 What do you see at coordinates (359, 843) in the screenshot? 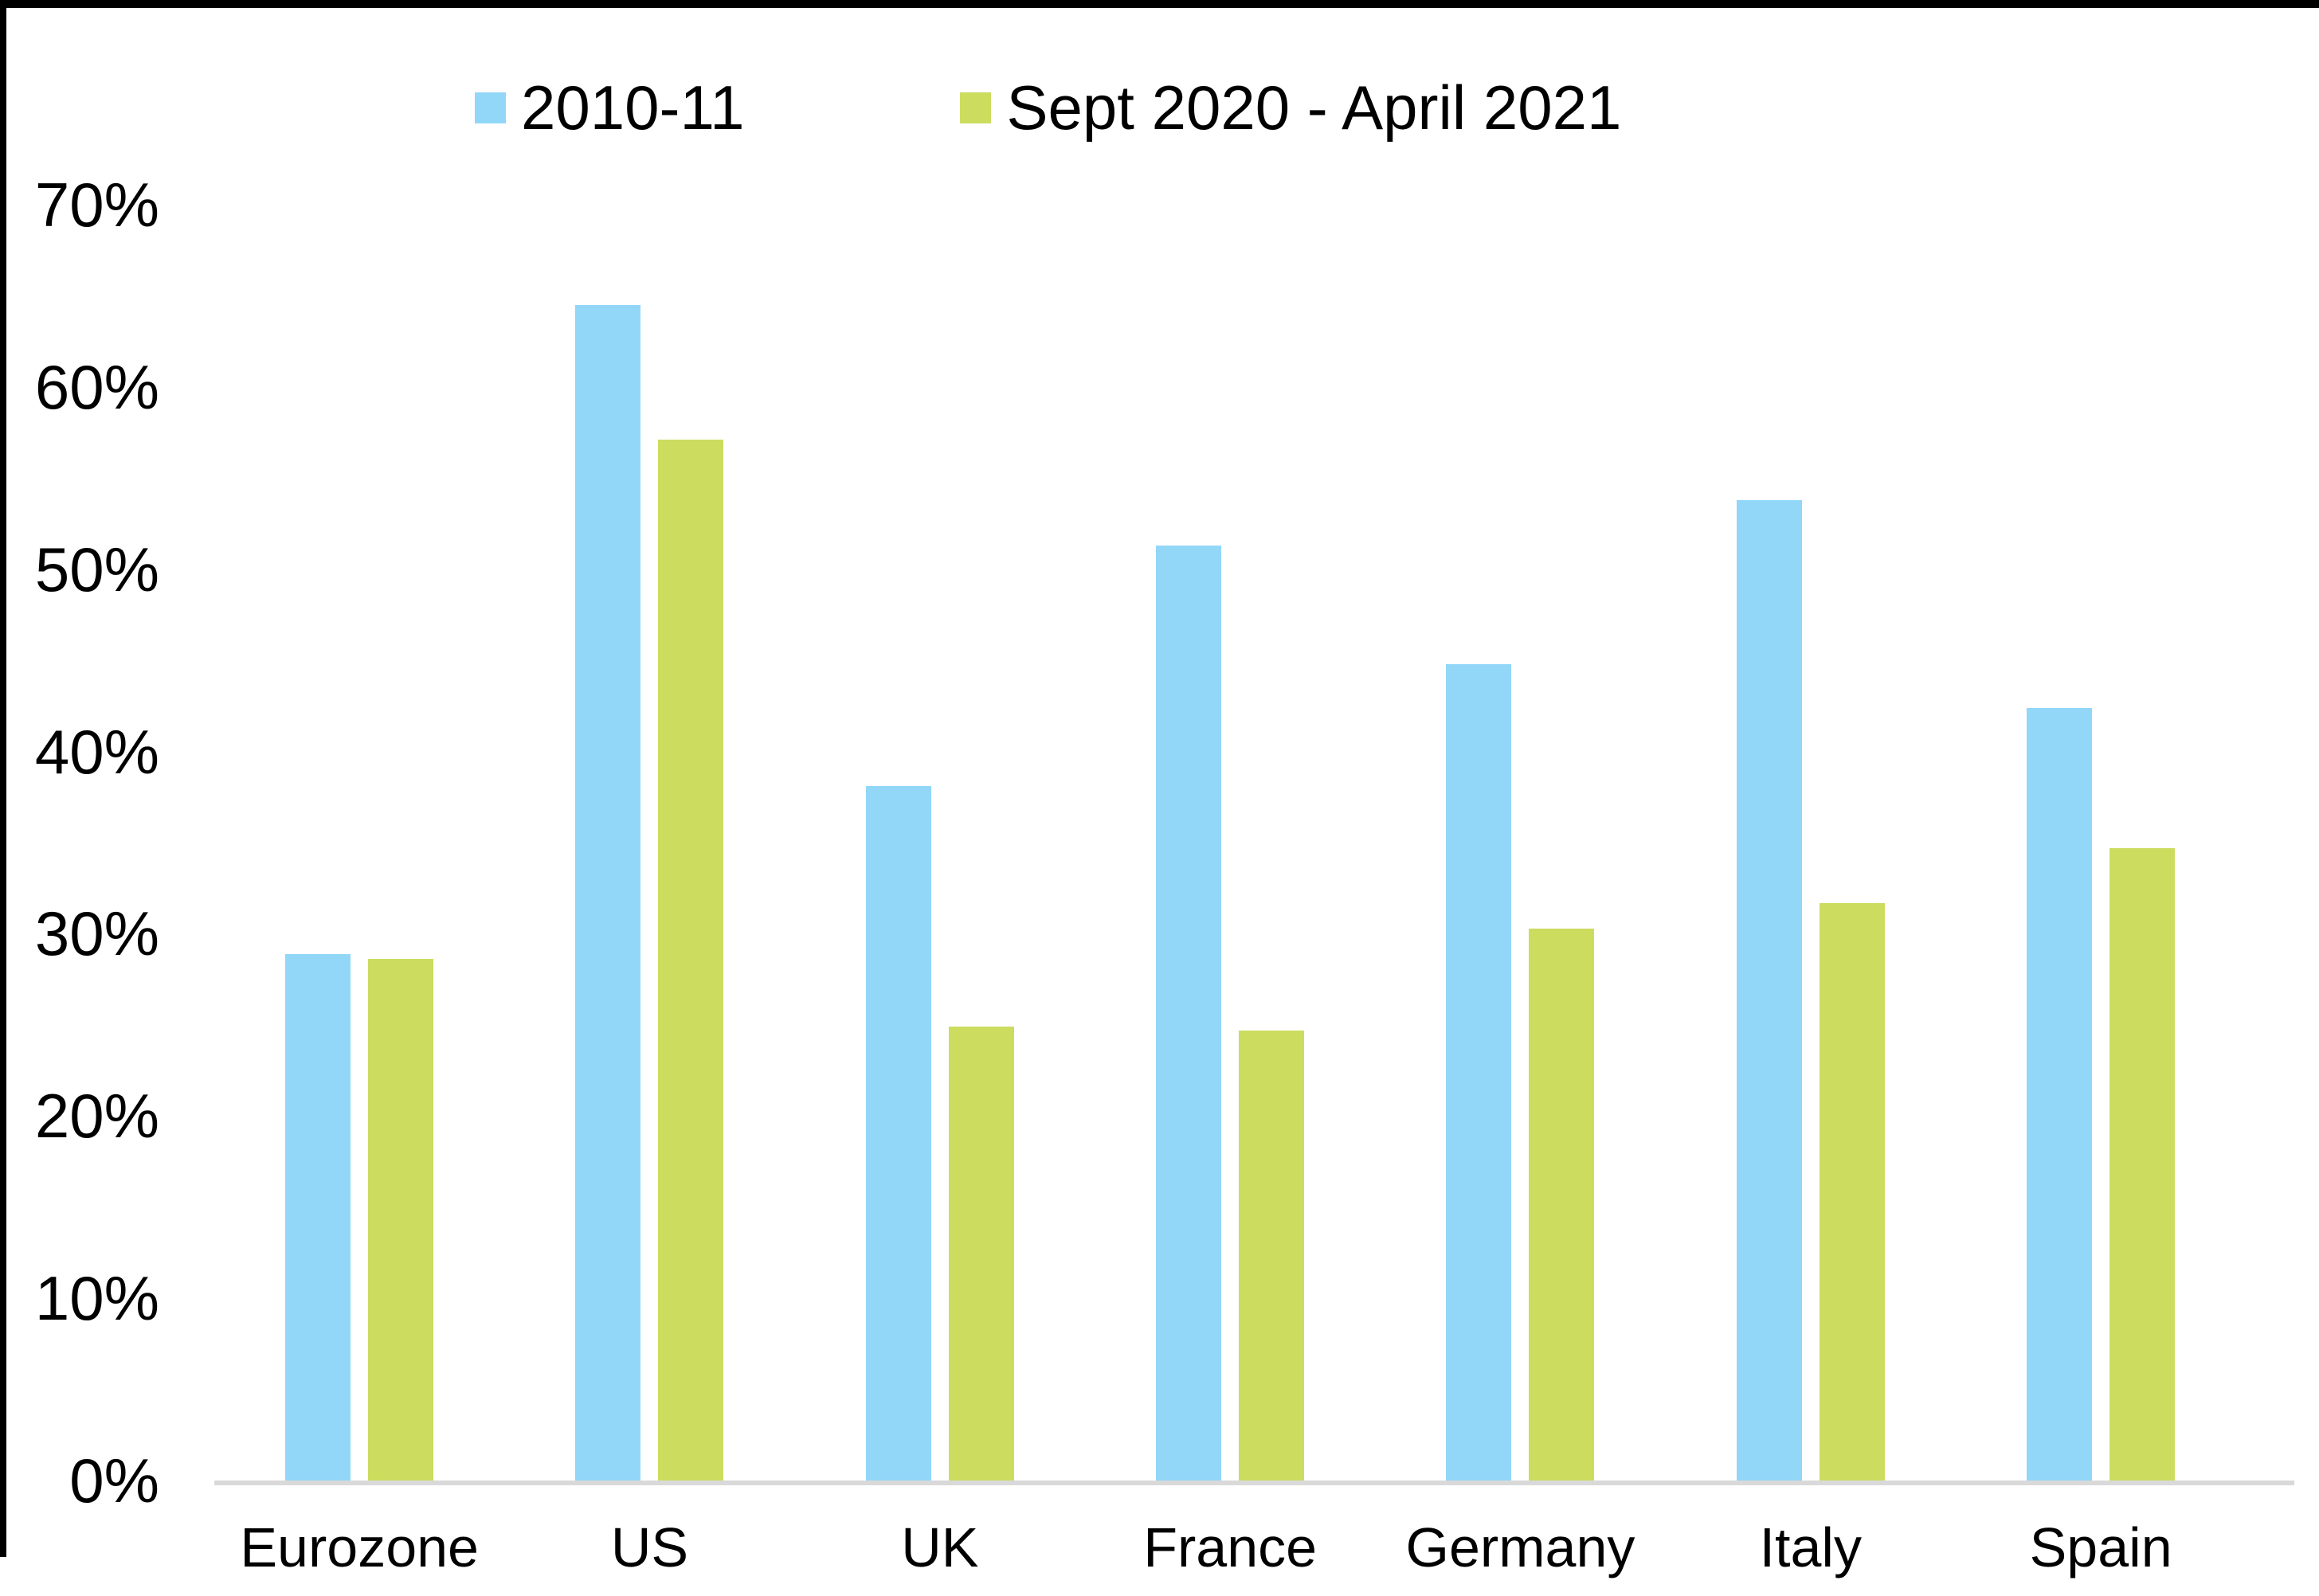
I see `bar-group-eurozone` at bounding box center [359, 843].